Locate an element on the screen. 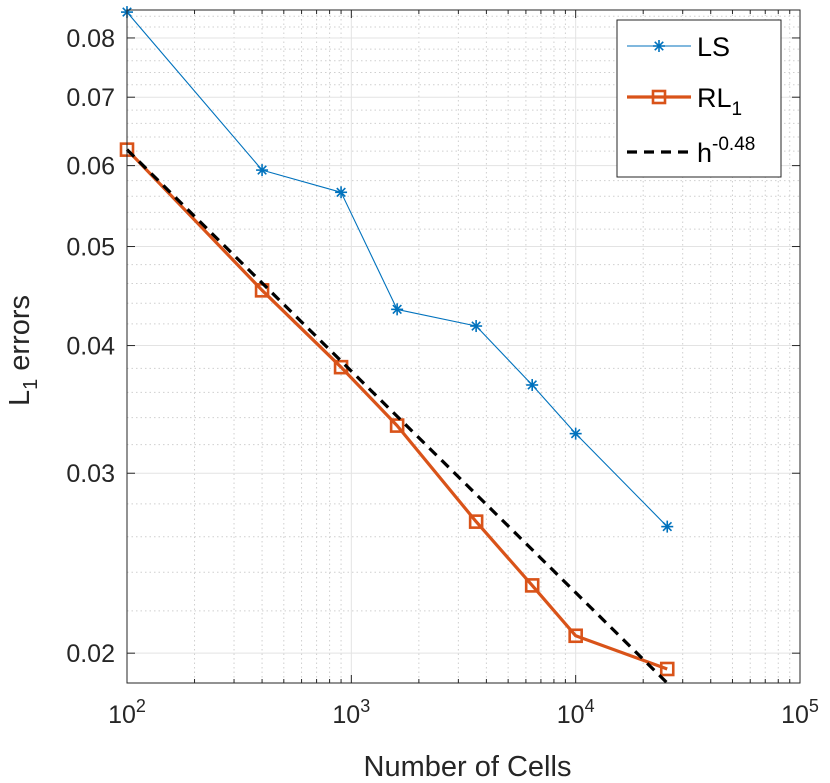 The image size is (830, 783). y-axis-label-base: L is located at coordinates (20, 398).